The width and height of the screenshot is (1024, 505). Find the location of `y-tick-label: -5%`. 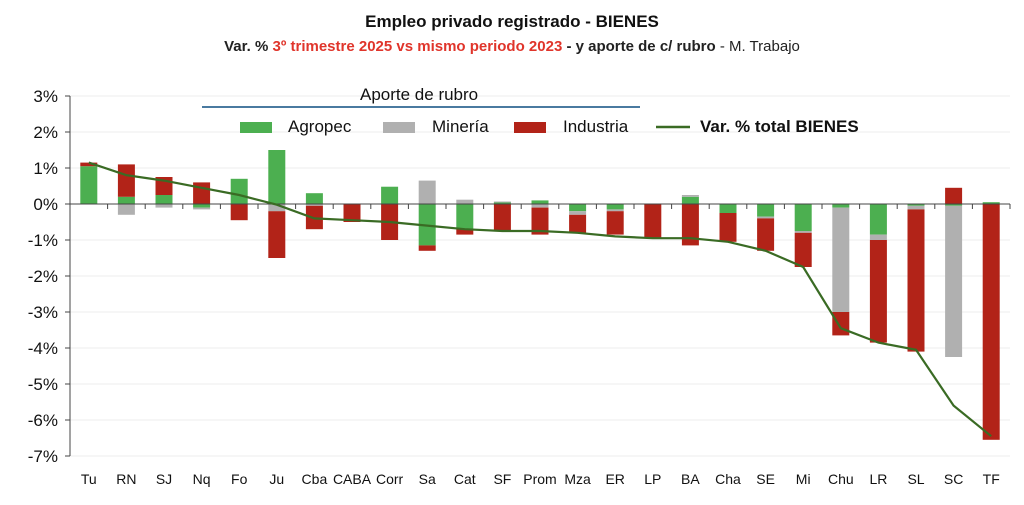

y-tick-label: -5% is located at coordinates (43, 384).